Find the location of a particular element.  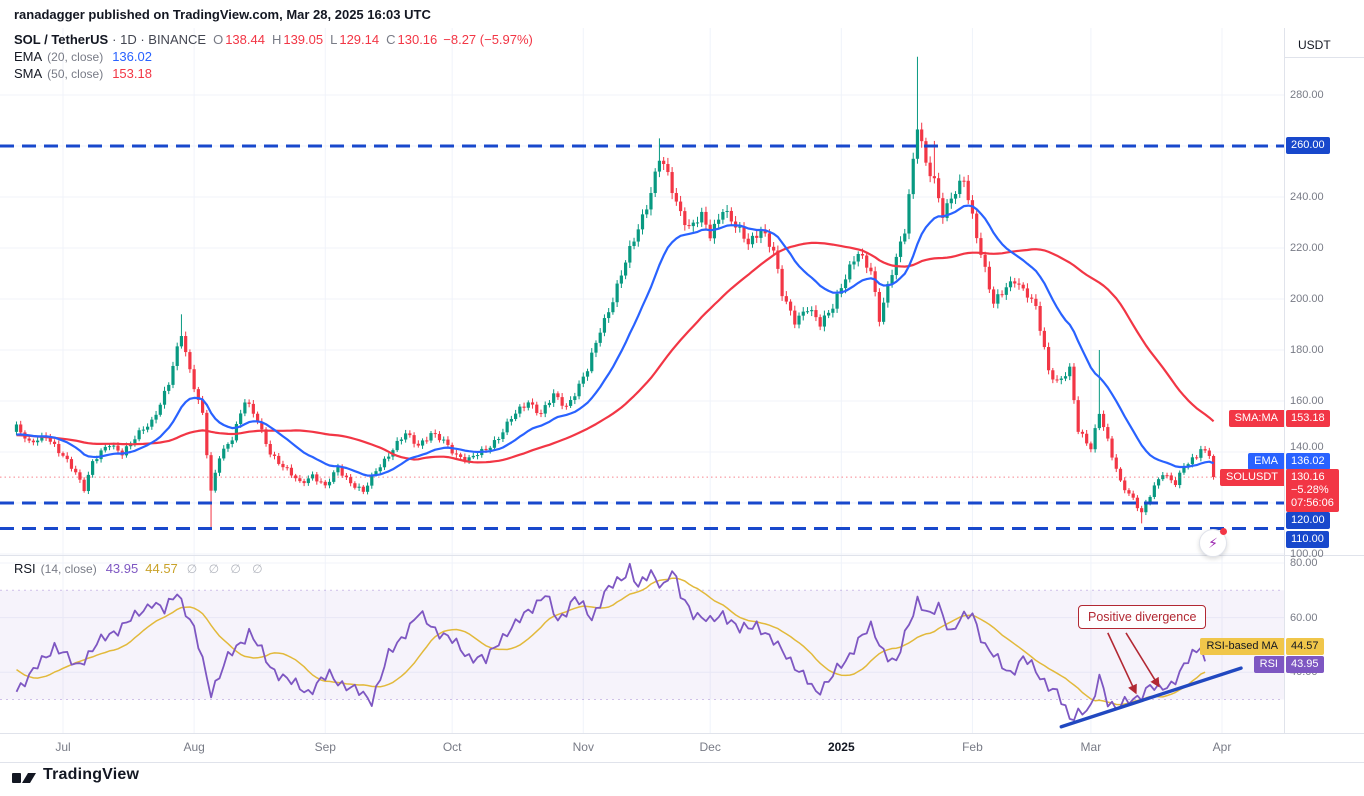

tradingview-logo-icon is located at coordinates (24, 777).